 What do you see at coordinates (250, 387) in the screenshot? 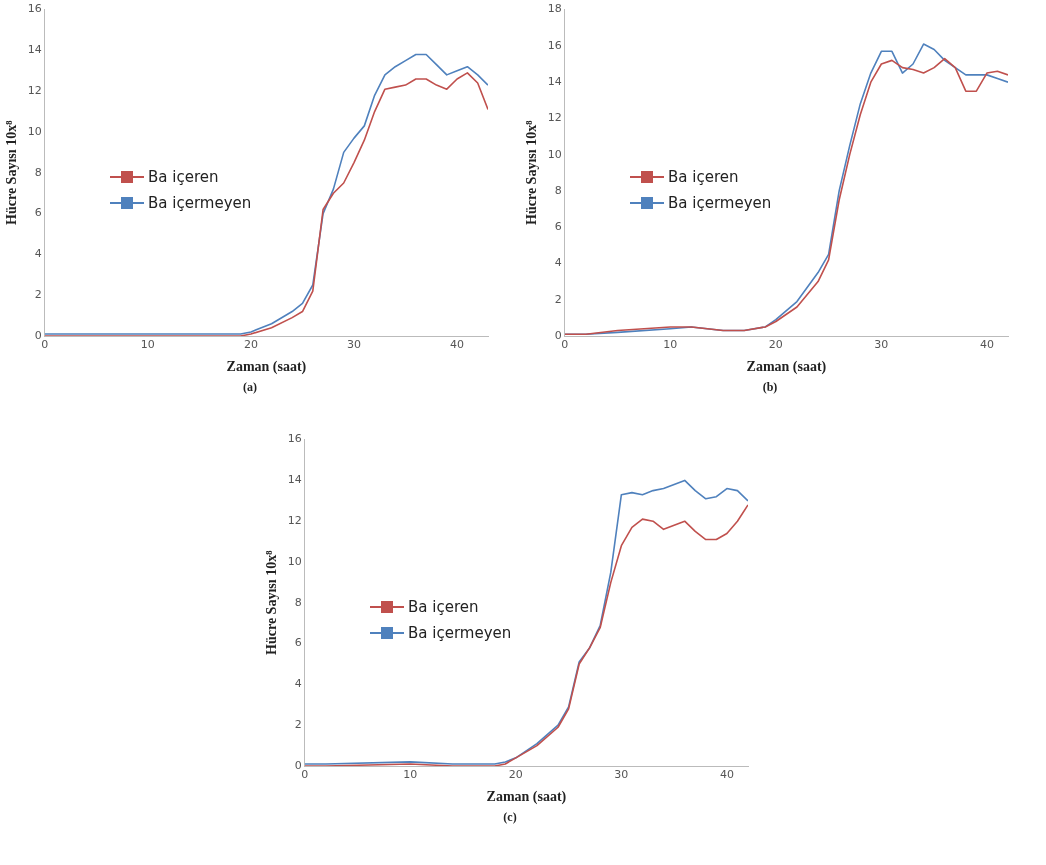
I see `text: (a)` at bounding box center [250, 387].